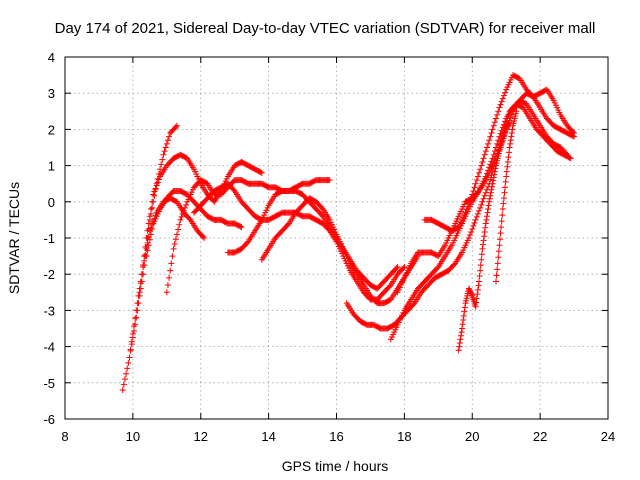  I want to click on y-tick-label: 2, so click(51, 129).